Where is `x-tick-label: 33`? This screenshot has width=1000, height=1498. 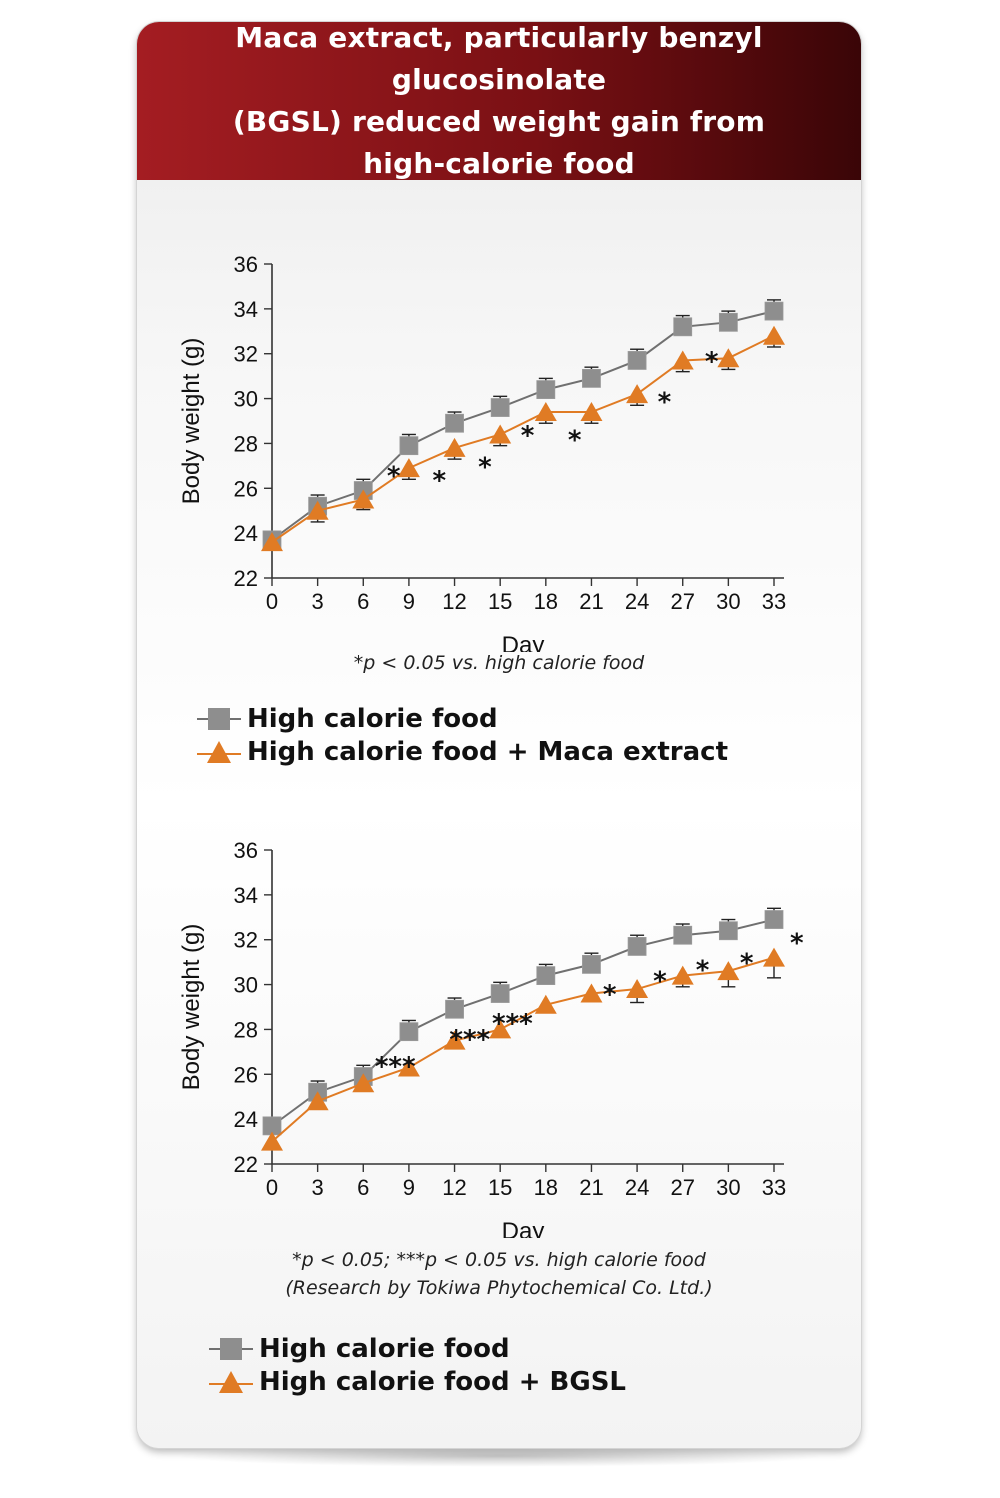
x-tick-label: 33 is located at coordinates (774, 1187).